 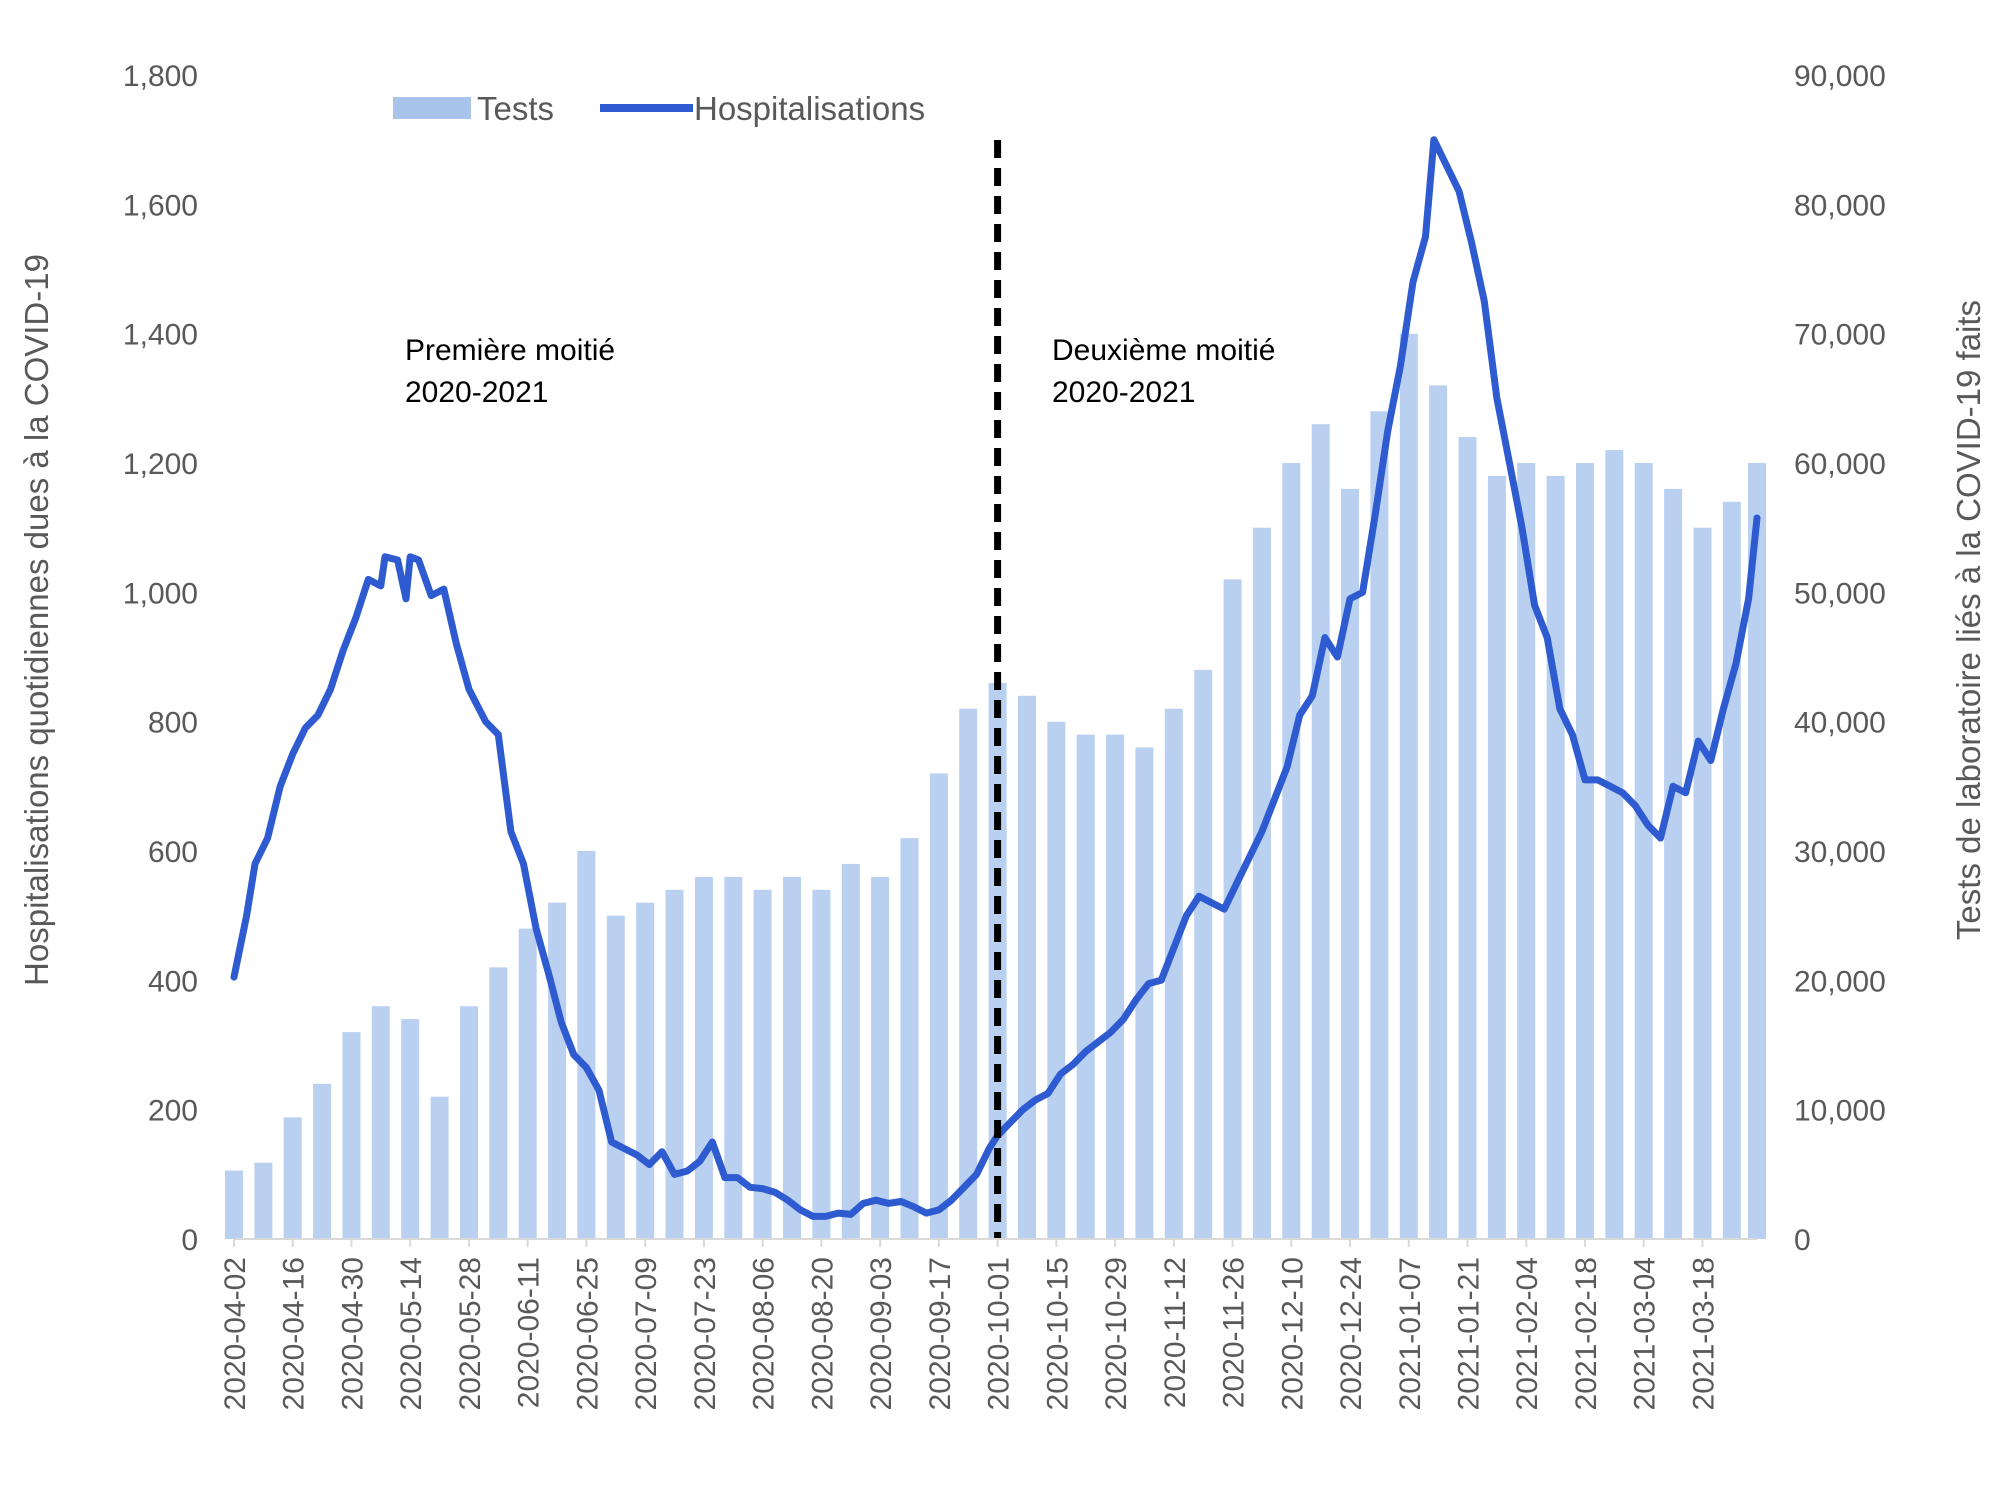 What do you see at coordinates (510, 350) in the screenshot?
I see `annotation-first-half-line1: Première moitié` at bounding box center [510, 350].